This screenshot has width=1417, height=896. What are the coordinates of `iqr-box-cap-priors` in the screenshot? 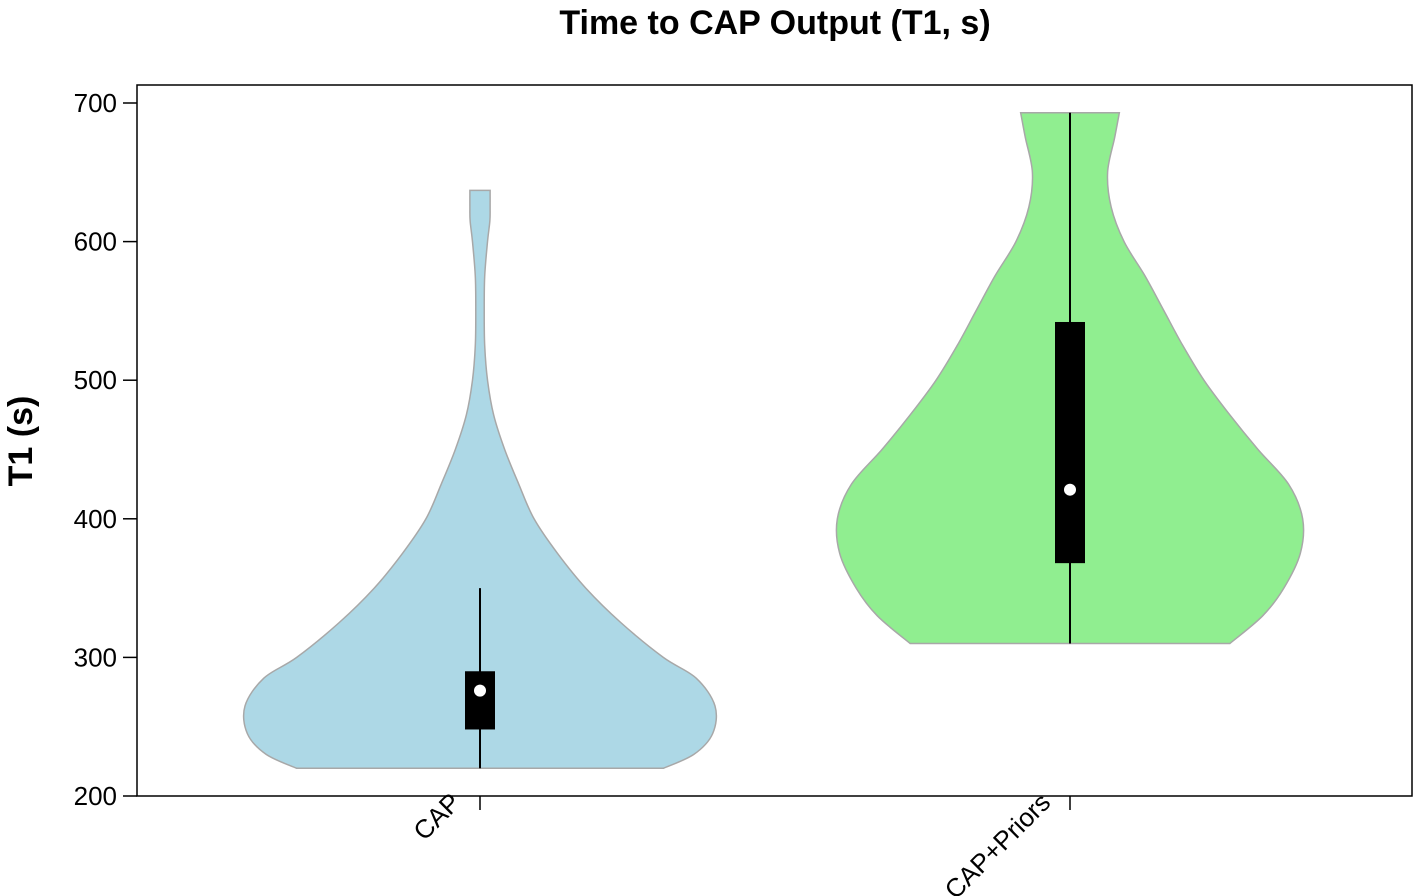 It's located at (1070, 442).